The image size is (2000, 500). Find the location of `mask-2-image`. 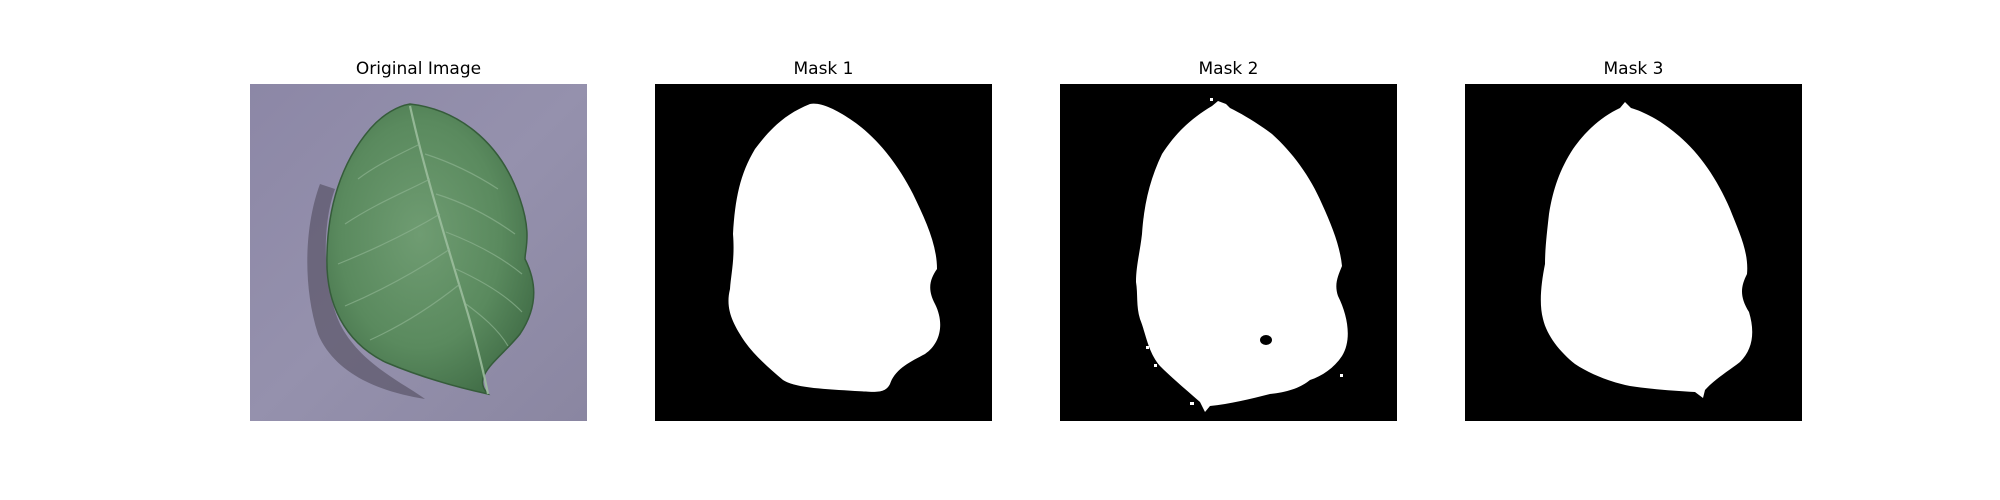

mask-2-image is located at coordinates (1228, 252).